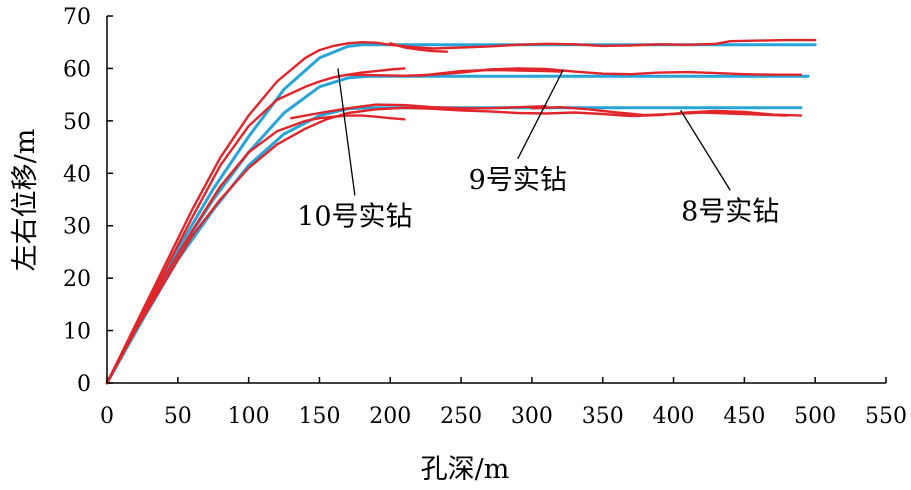  What do you see at coordinates (886, 416) in the screenshot?
I see `x-tick-label: 550` at bounding box center [886, 416].